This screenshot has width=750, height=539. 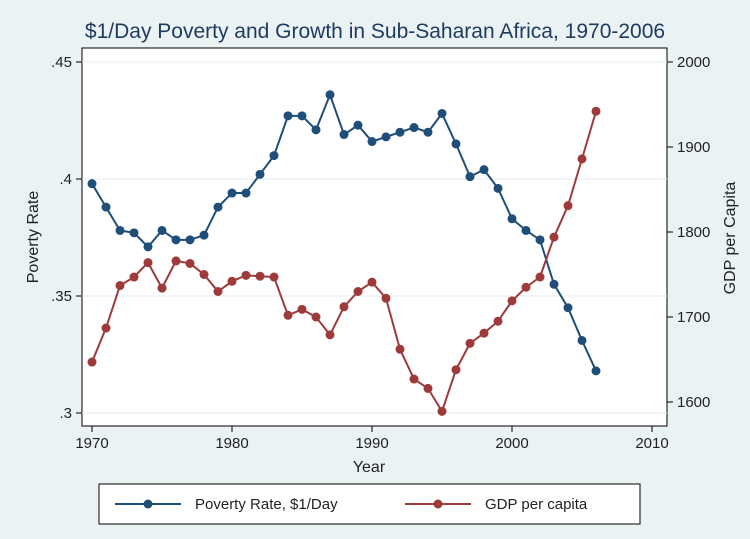 I want to click on y-right-tick-label-3: 1900, so click(x=693, y=147).